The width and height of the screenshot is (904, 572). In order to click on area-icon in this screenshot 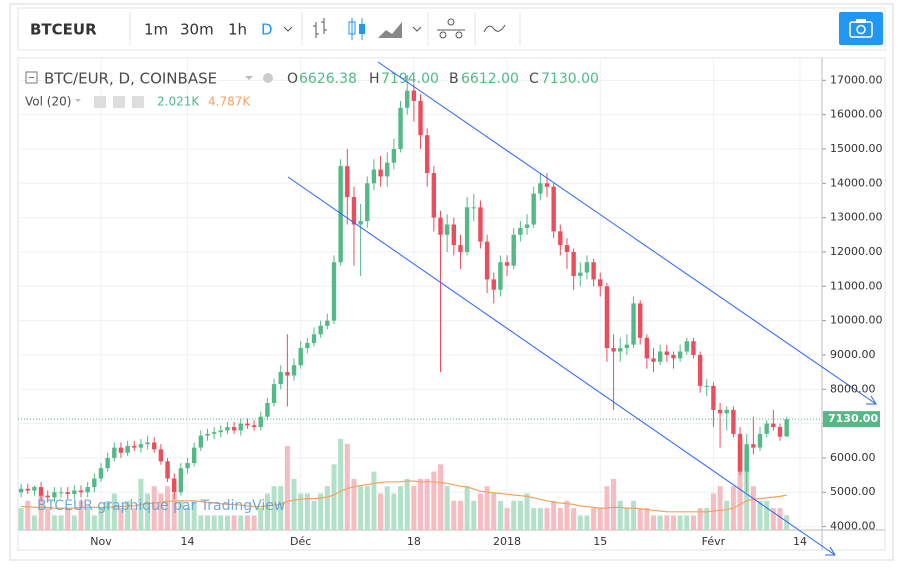, I will do `click(390, 30)`.